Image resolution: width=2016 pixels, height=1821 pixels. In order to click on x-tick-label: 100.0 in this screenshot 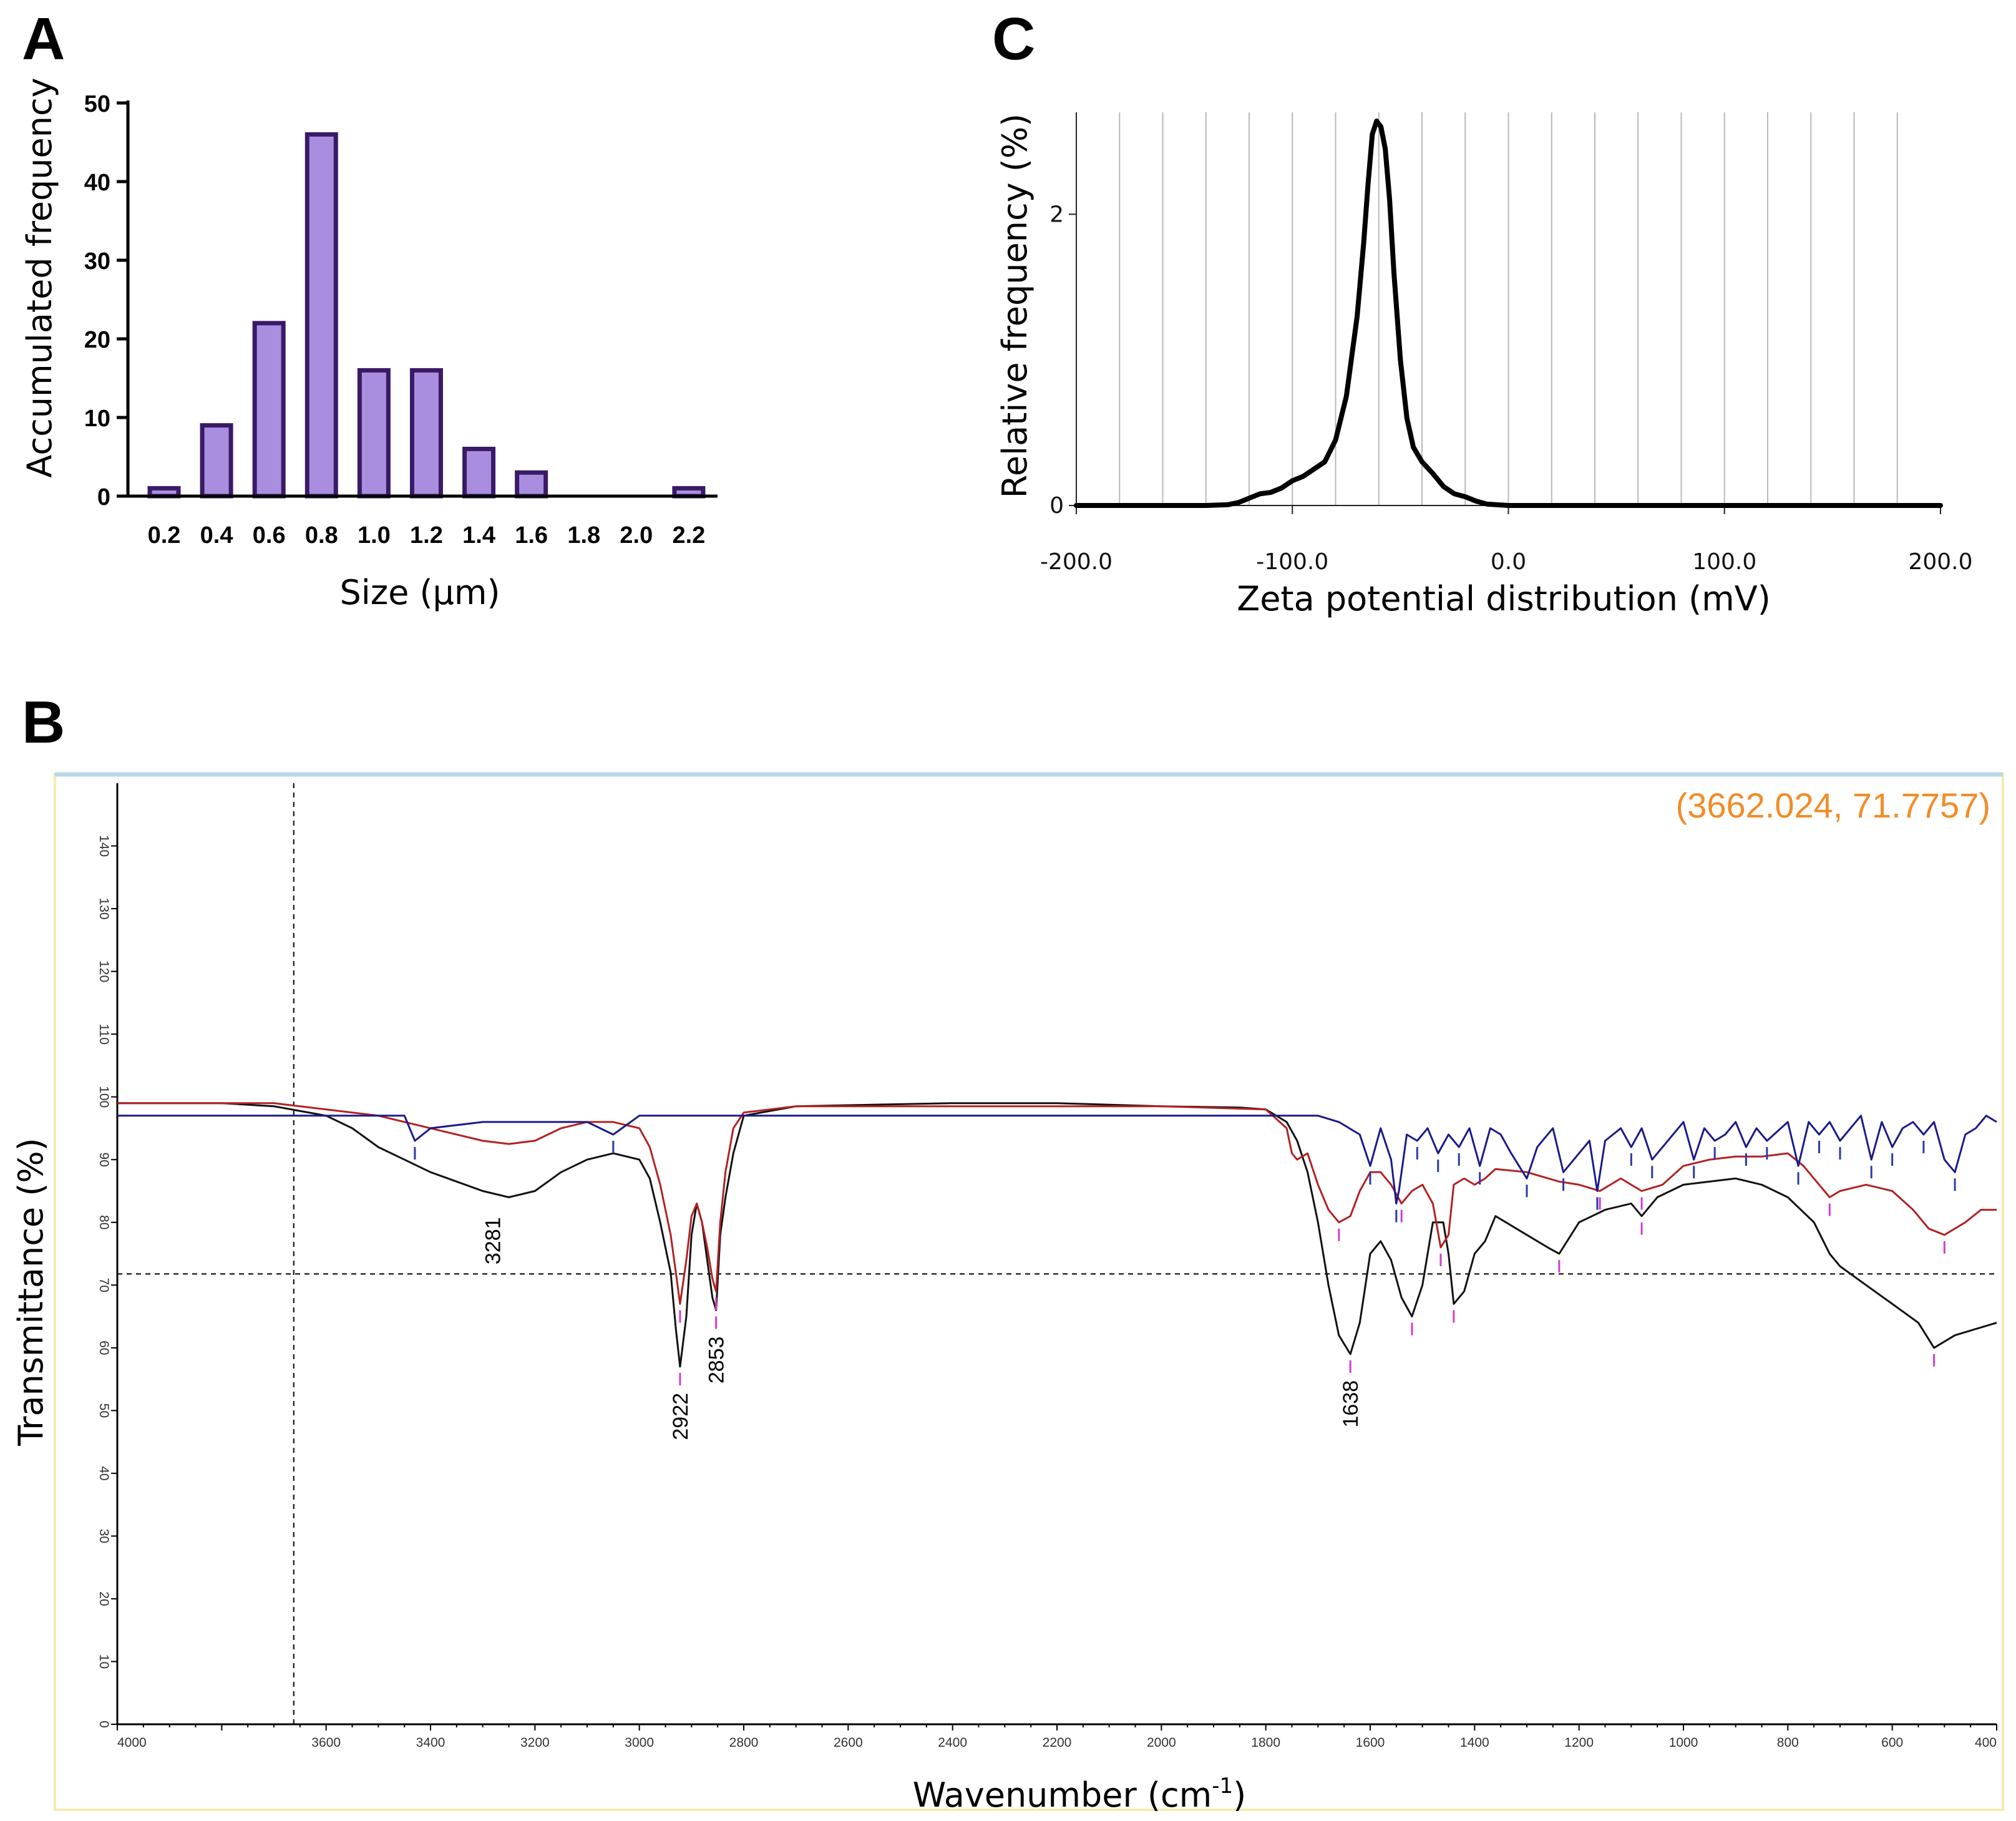, I will do `click(1724, 562)`.